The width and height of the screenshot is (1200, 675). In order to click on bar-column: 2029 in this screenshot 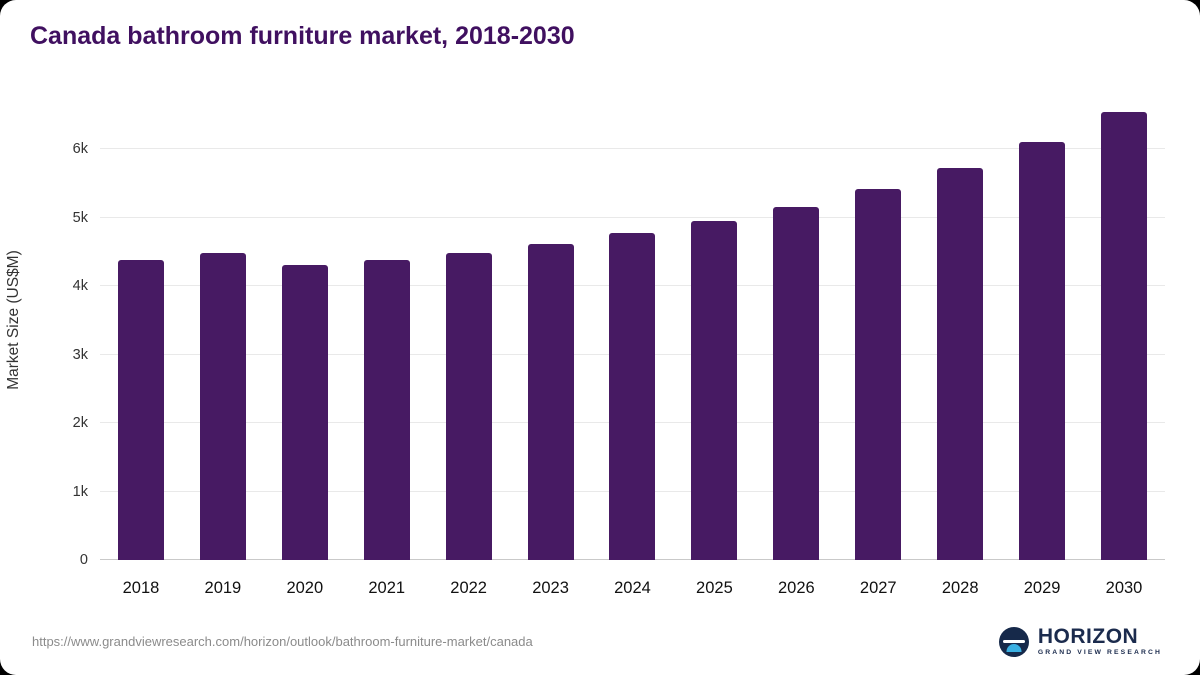, I will do `click(1042, 348)`.